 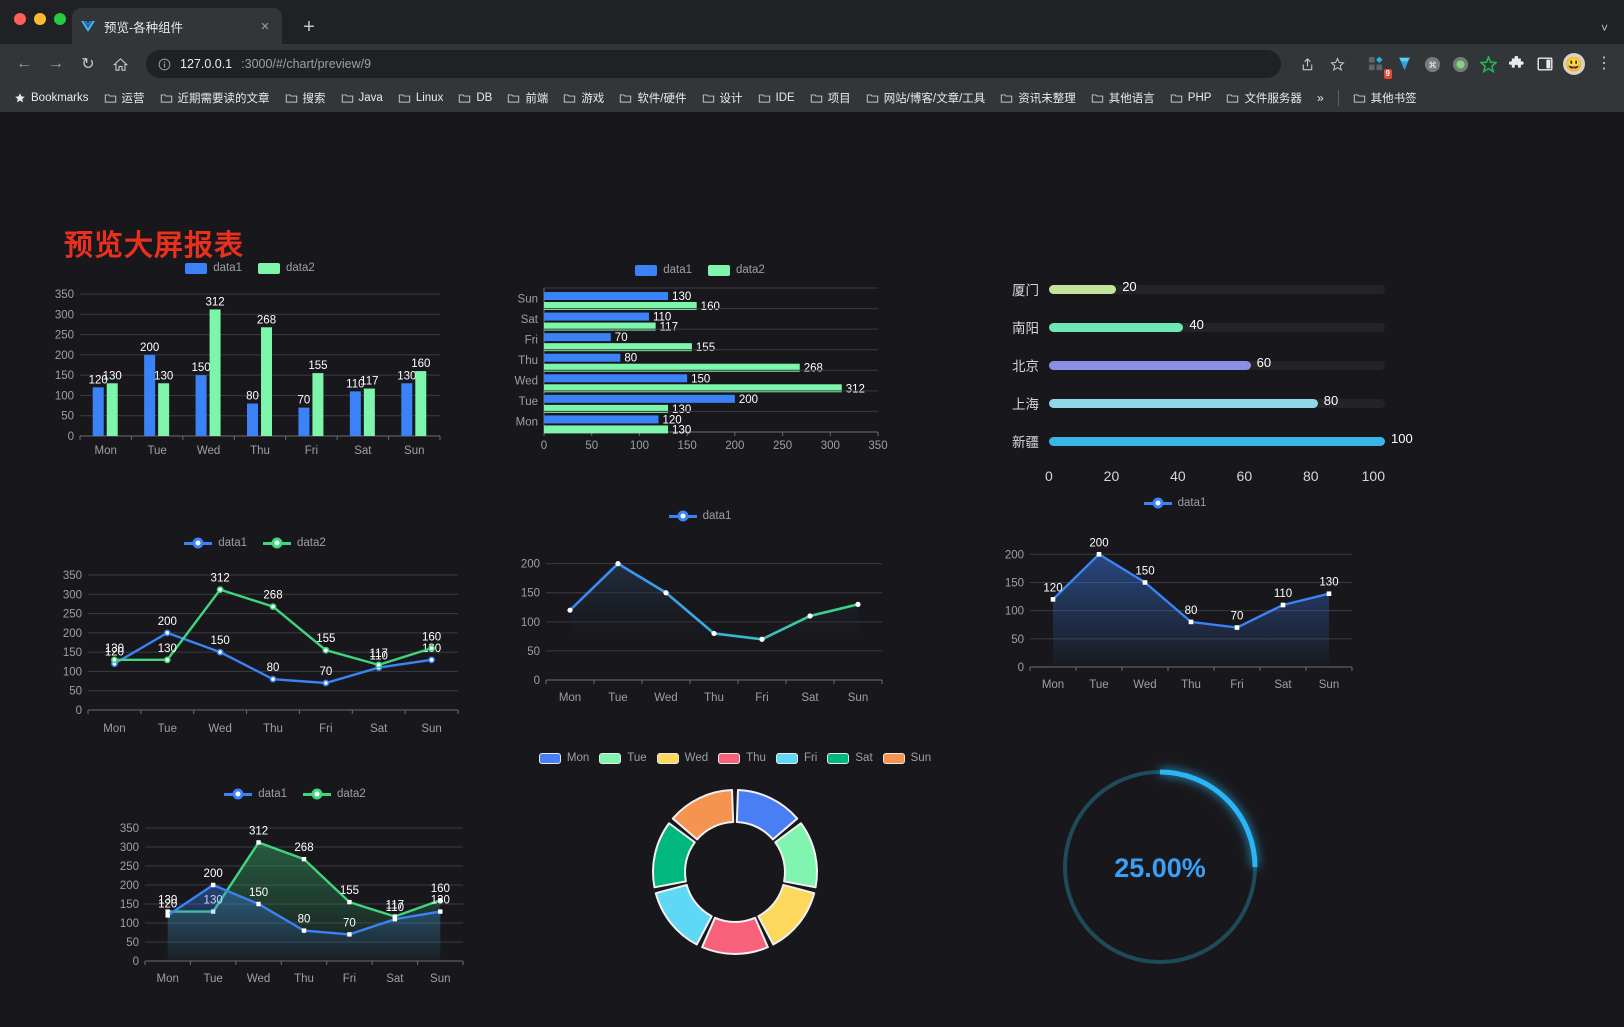 I want to click on bookmark-item: IDE, so click(x=776, y=98).